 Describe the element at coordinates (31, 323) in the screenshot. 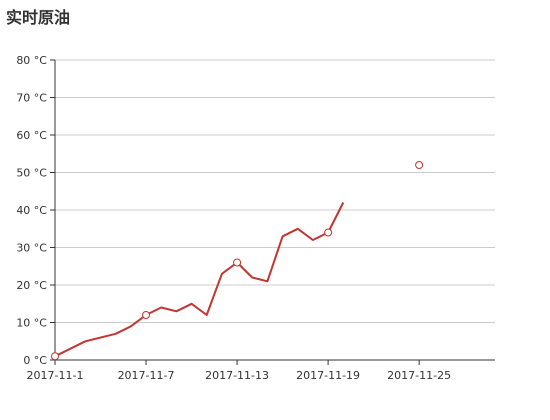

I see `y-tick-label: 10 °C` at that location.